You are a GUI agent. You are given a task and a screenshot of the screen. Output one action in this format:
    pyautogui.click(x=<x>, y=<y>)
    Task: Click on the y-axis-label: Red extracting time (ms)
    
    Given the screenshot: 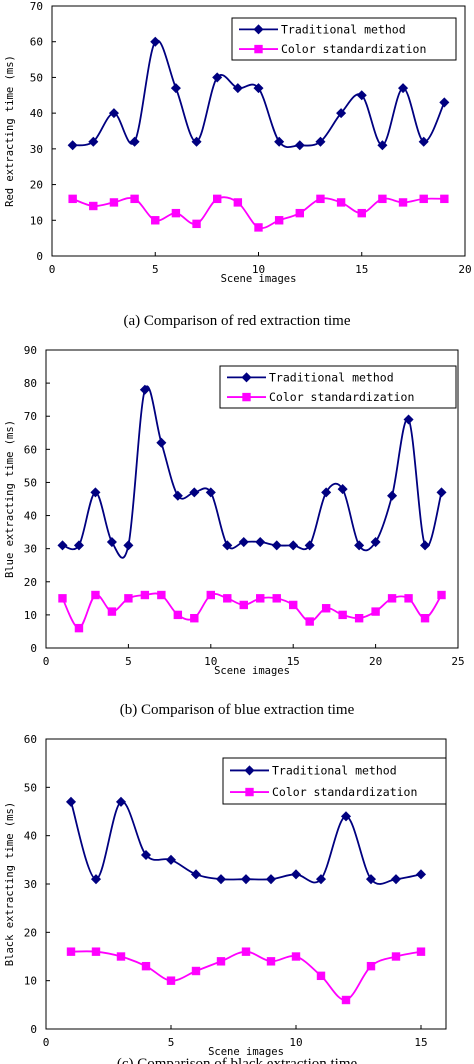 What is the action you would take?
    pyautogui.click(x=10, y=131)
    